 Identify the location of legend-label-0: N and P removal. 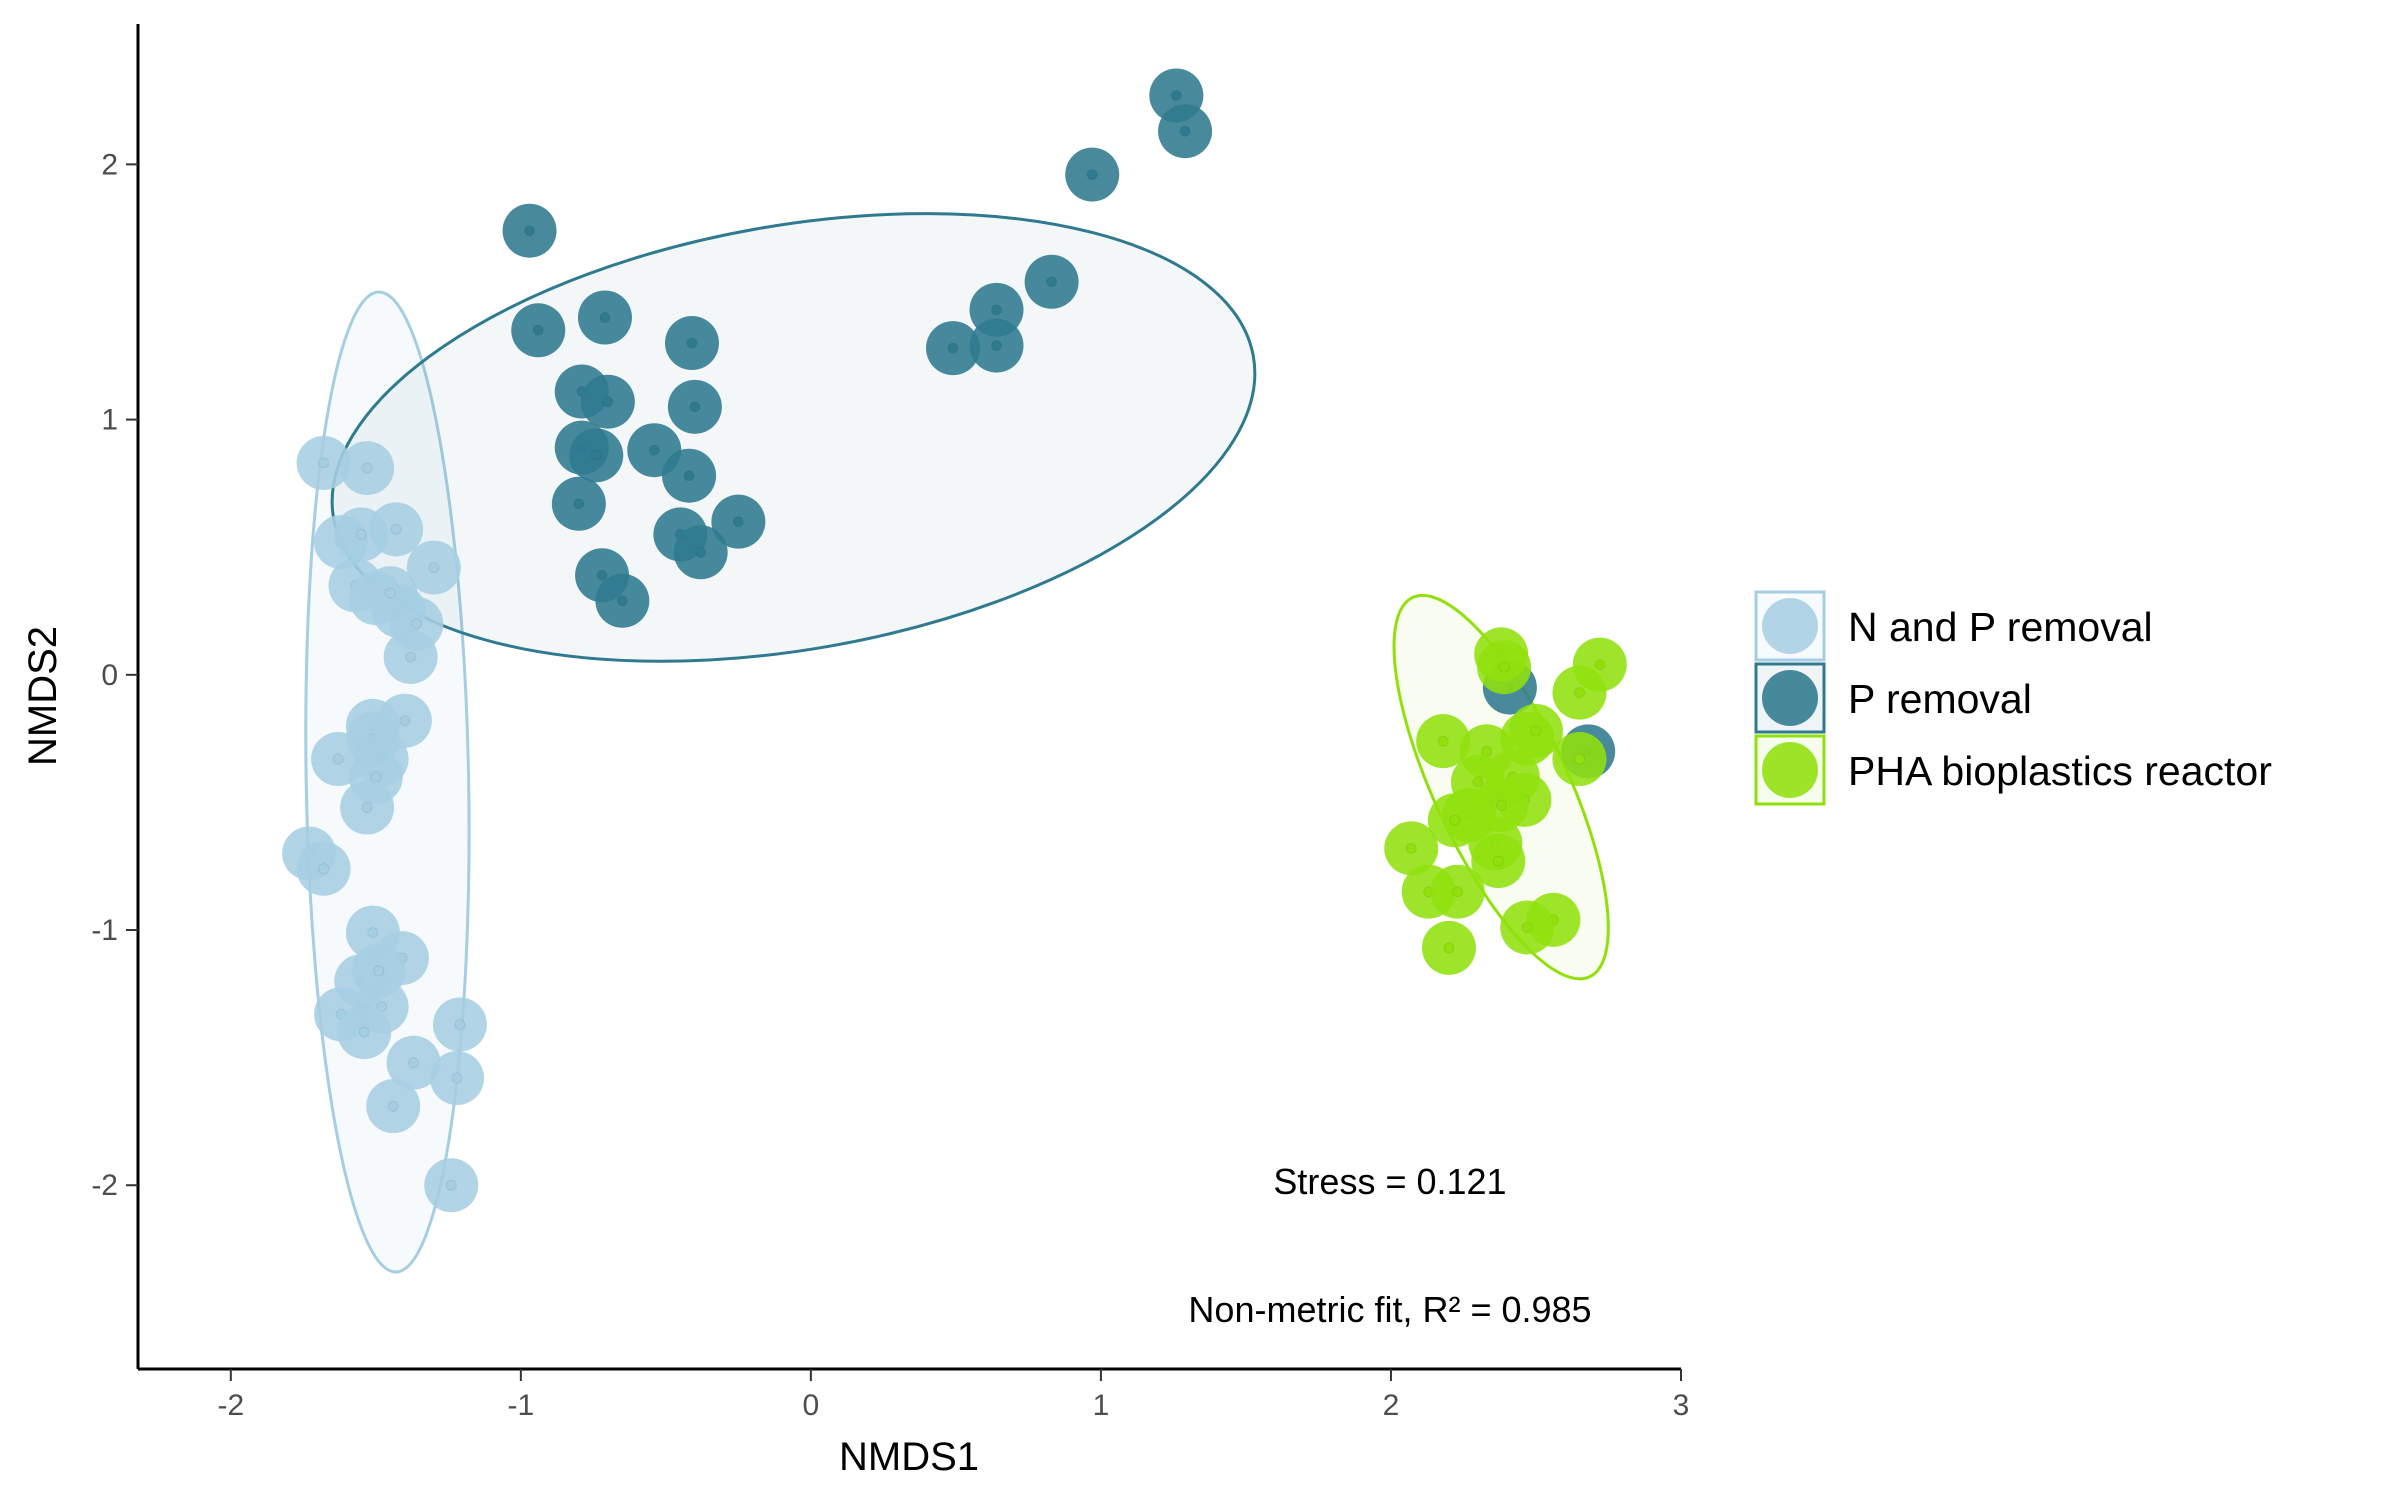
(2000, 627).